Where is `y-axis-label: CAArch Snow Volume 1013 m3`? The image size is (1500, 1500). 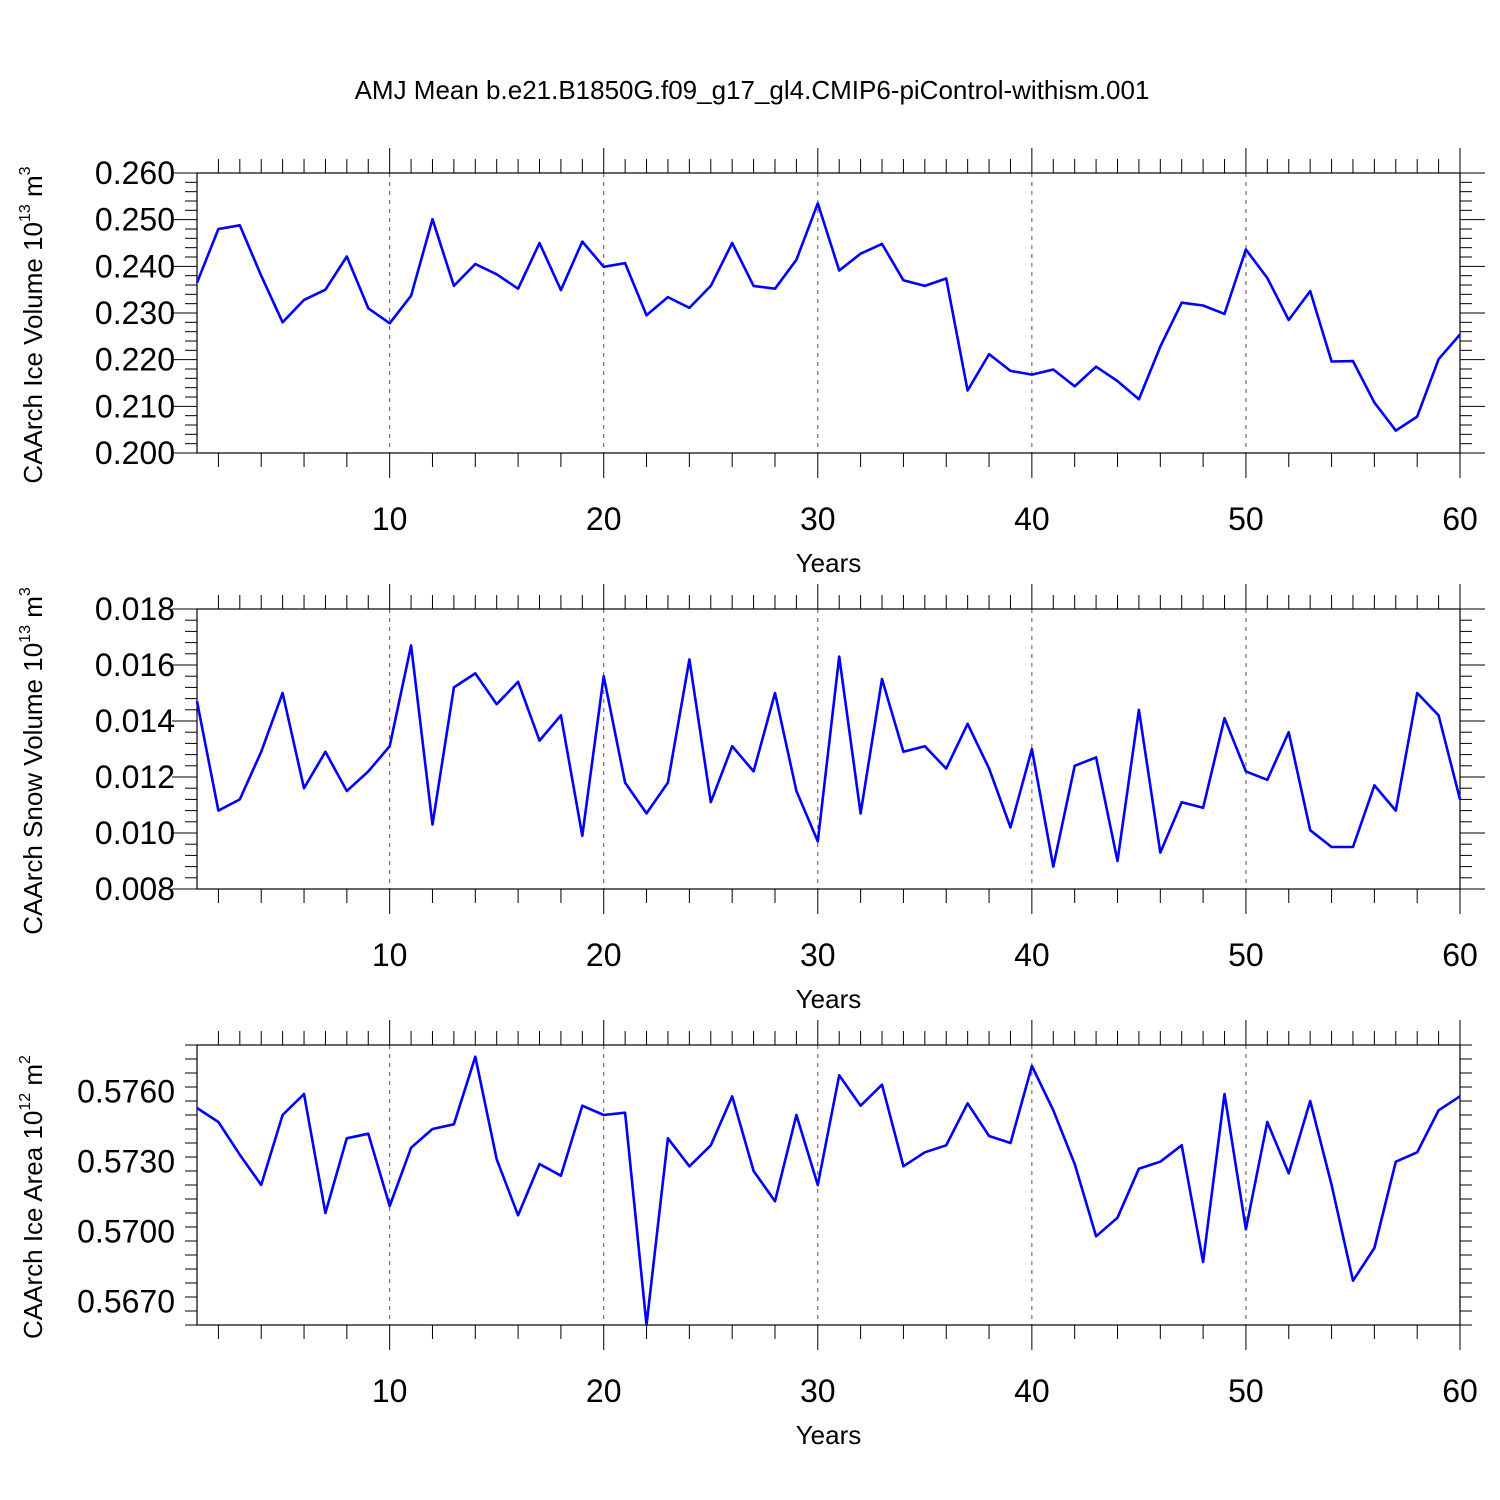
y-axis-label: CAArch Snow Volume 1013 m3 is located at coordinates (32, 761).